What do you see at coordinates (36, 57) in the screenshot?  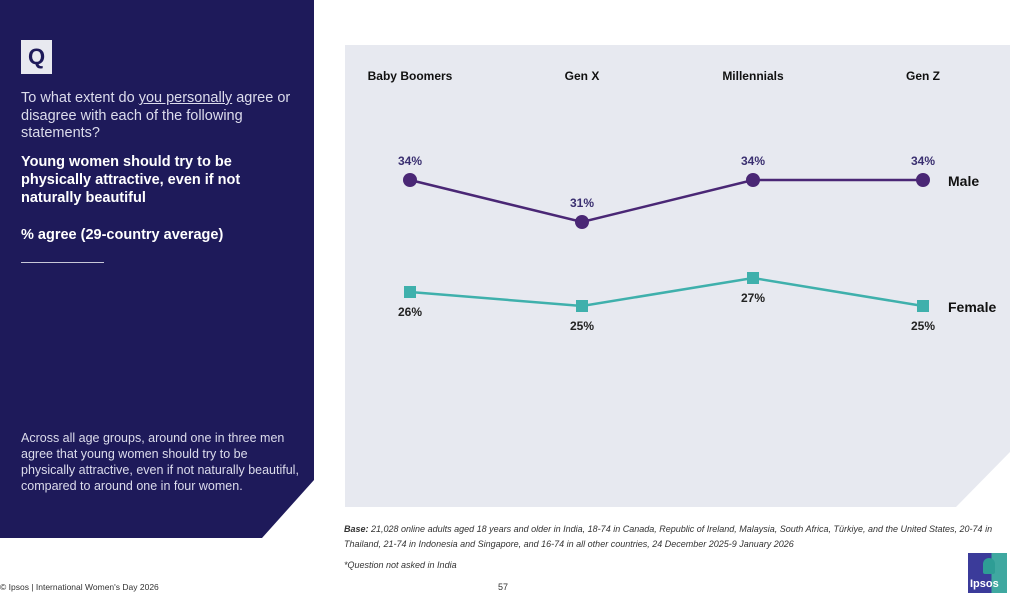 I see `question-icon: Q` at bounding box center [36, 57].